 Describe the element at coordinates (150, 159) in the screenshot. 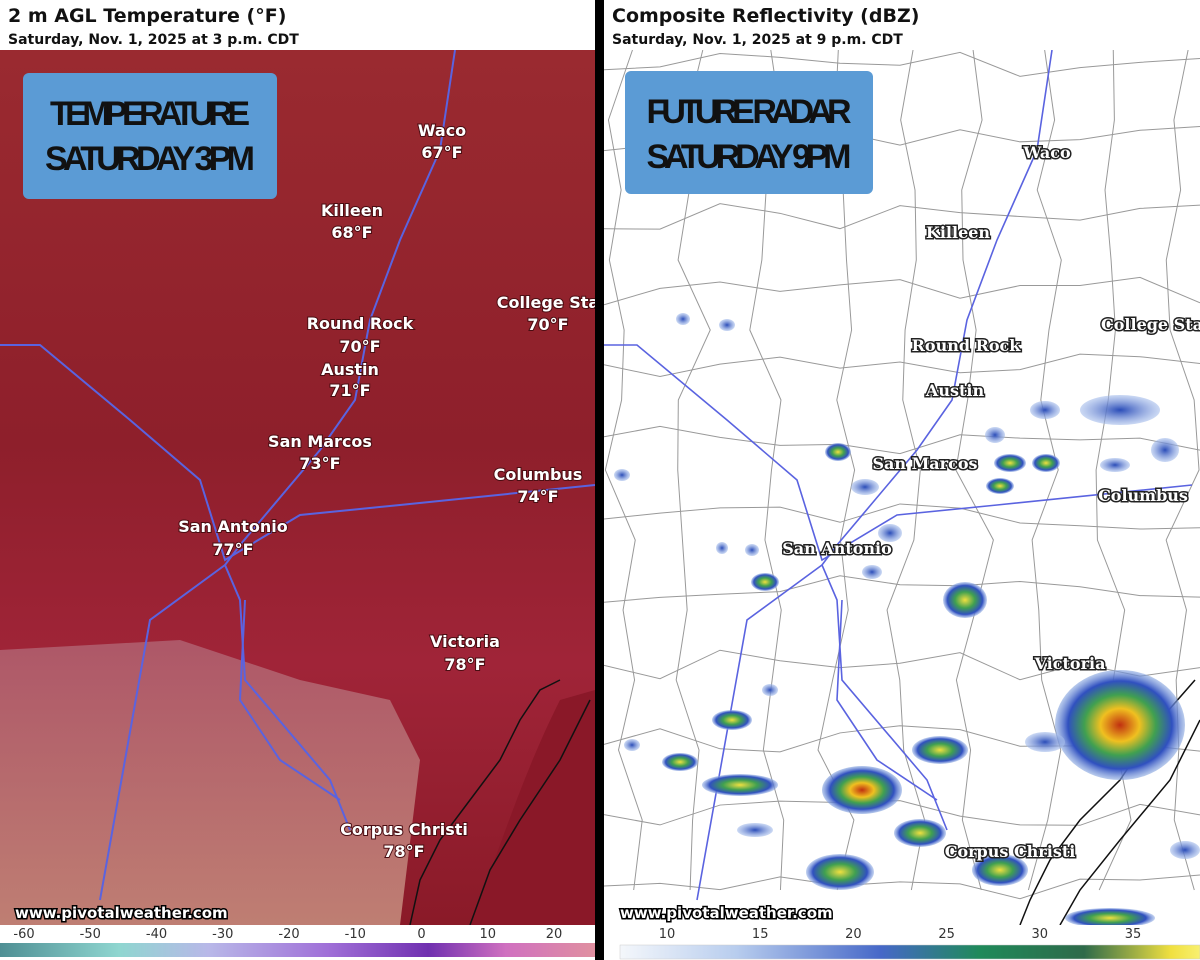

I see `badge-line: SATURDAY 3PM` at that location.